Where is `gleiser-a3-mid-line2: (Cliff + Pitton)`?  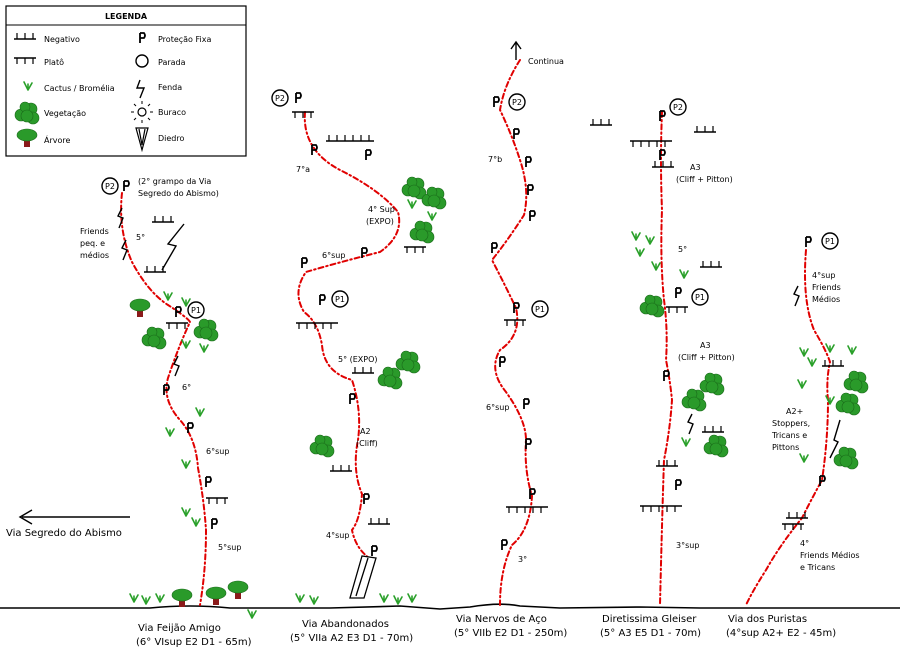
gleiser-a3-mid-line2: (Cliff + Pitton) is located at coordinates (706, 357).